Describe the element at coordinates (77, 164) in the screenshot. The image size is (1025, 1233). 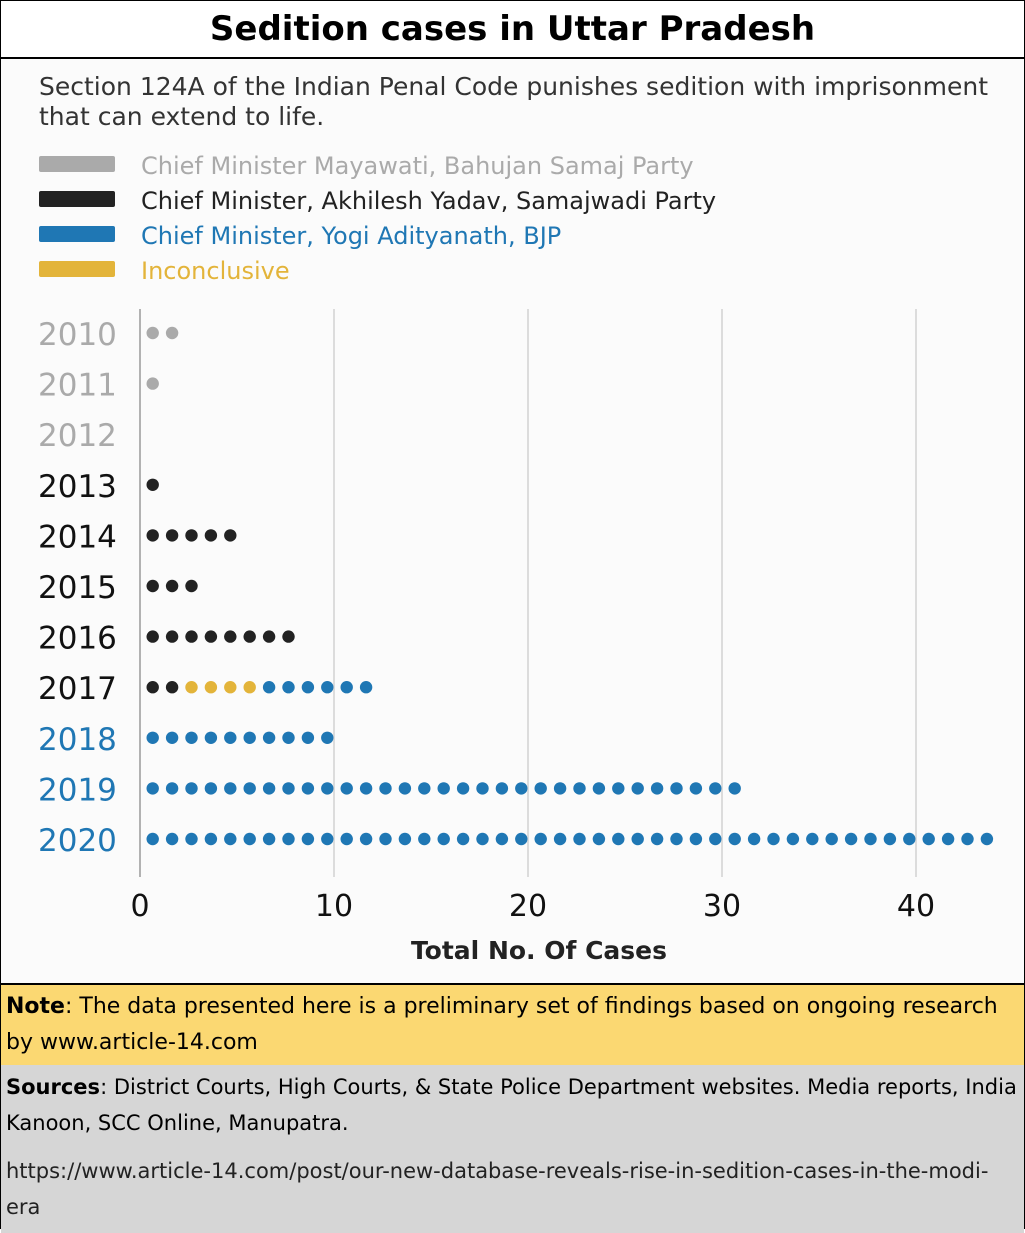
I see `legend-swatch-mayawati` at that location.